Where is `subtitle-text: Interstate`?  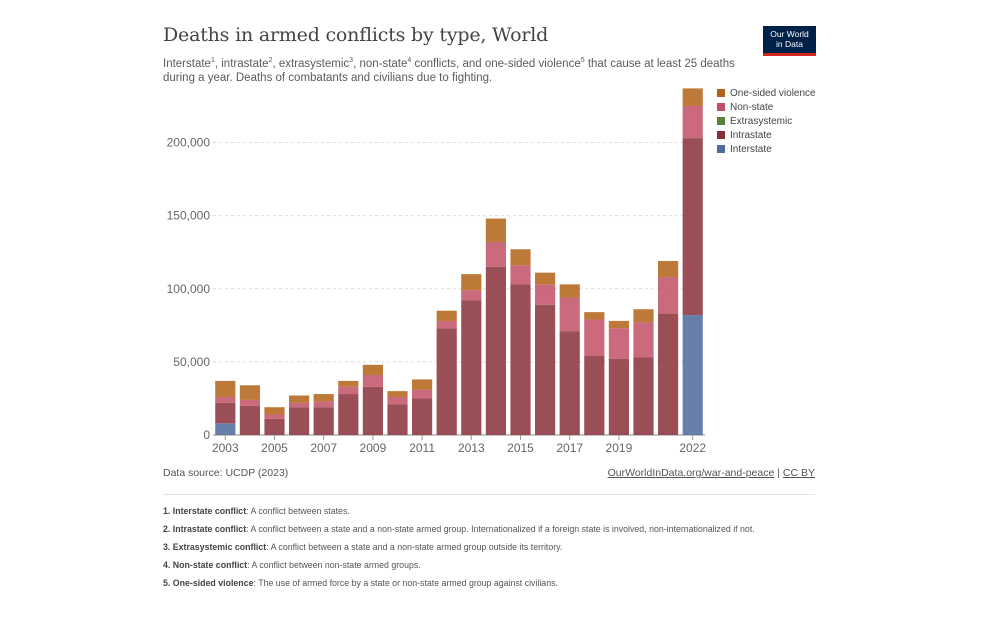 subtitle-text: Interstate is located at coordinates (187, 63).